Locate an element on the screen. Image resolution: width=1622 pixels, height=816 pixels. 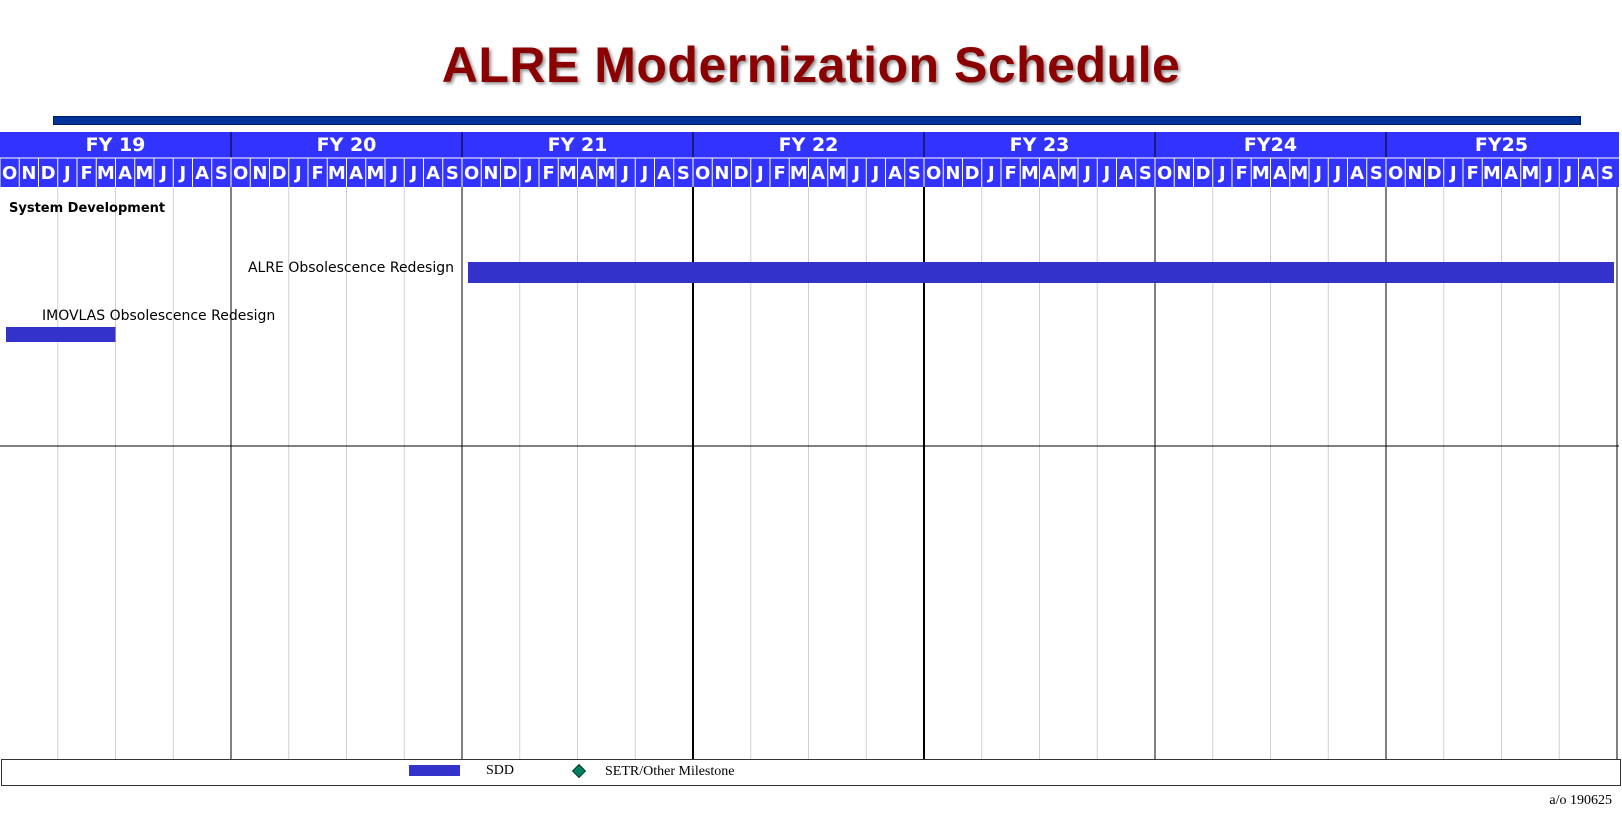
fy-label: FY25 is located at coordinates (1501, 145).